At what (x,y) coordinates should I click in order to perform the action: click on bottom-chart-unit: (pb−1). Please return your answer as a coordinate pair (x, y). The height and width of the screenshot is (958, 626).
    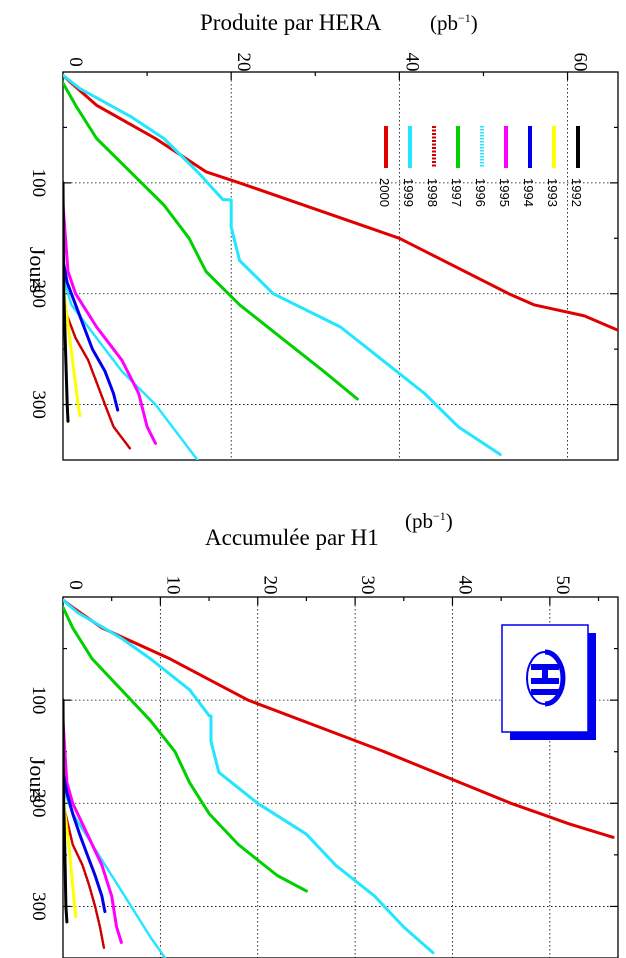
    Looking at the image, I should click on (429, 521).